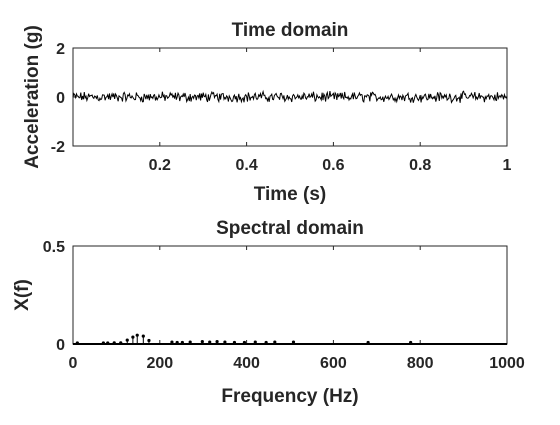 This screenshot has height=425, width=560. I want to click on time-ytick-label: 2, so click(60, 49).